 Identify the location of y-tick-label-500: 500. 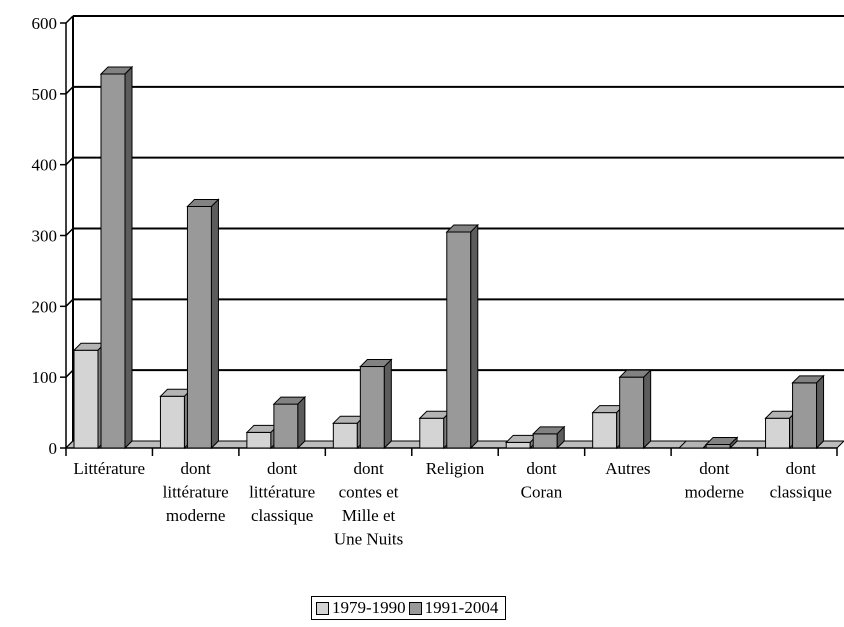
(45, 94).